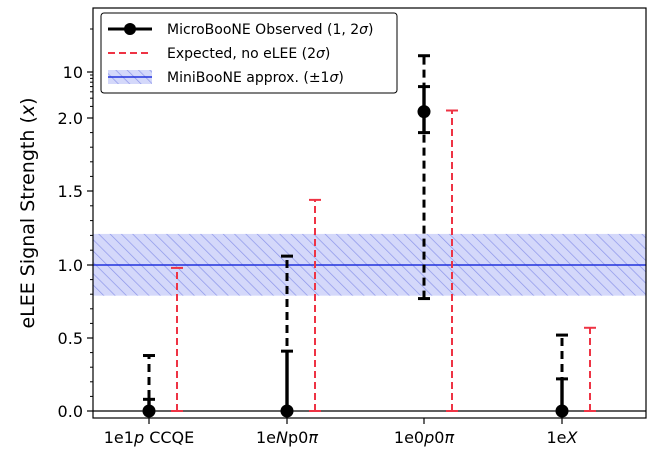 The image size is (649, 452). What do you see at coordinates (341, 432) in the screenshot?
I see `x-axis-ticks: 1e1p CCQE 1eNp0π 1e0p0π 1eX` at bounding box center [341, 432].